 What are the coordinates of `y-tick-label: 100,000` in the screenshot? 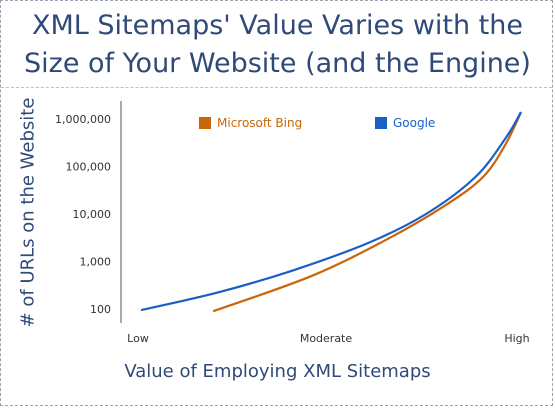 It's located at (89, 167).